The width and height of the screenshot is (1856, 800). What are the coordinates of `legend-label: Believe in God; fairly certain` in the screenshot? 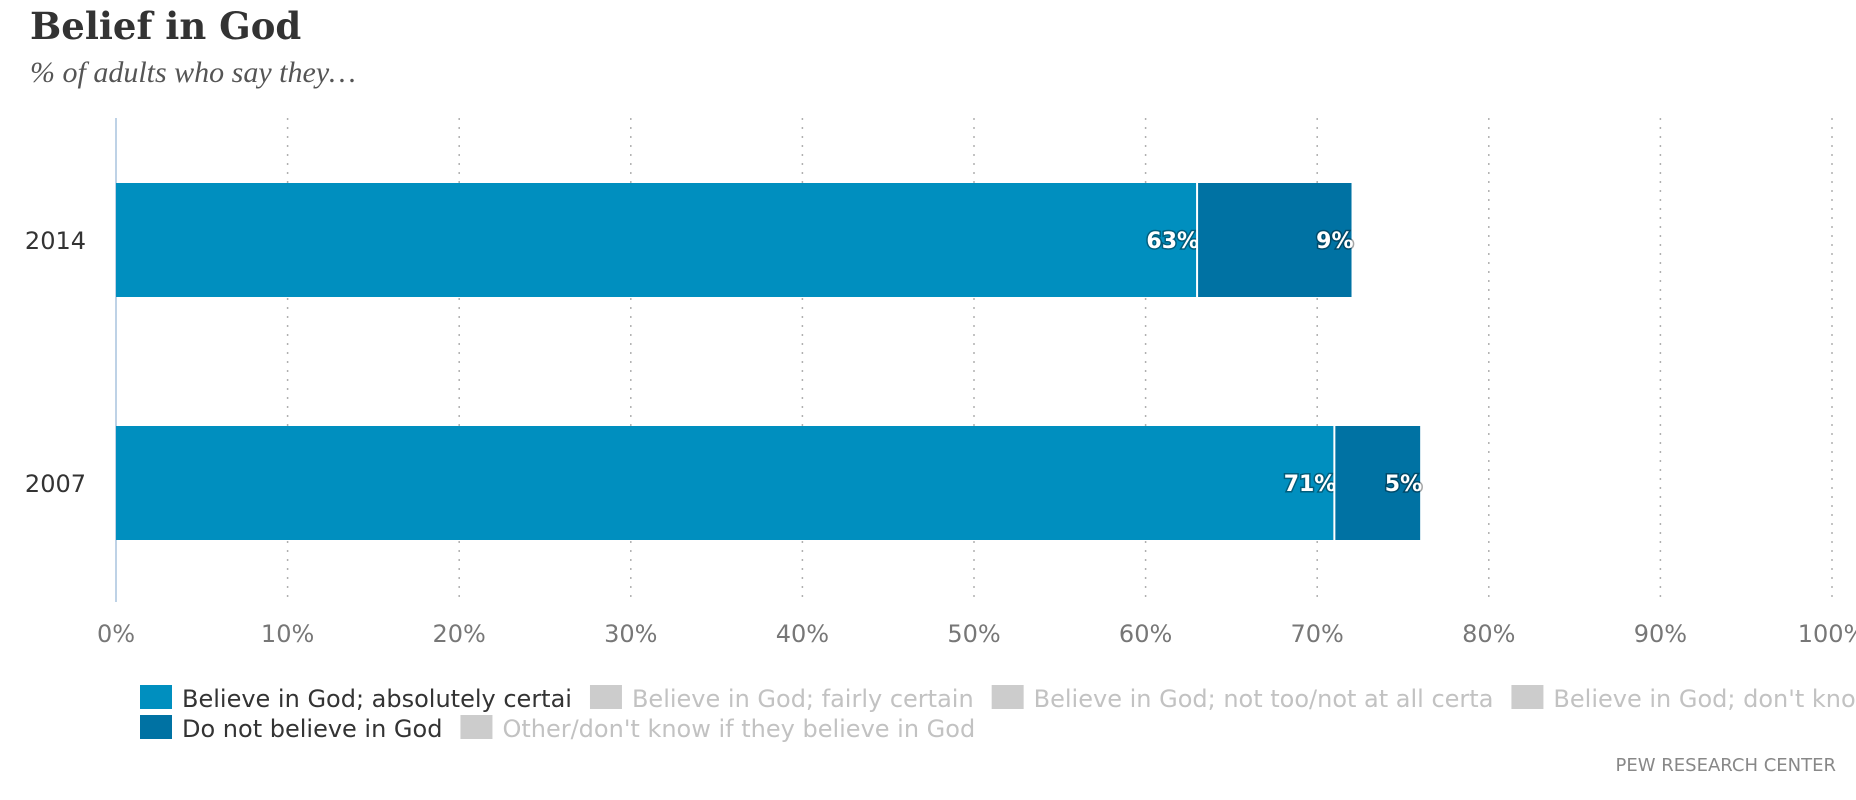 It's located at (803, 699).